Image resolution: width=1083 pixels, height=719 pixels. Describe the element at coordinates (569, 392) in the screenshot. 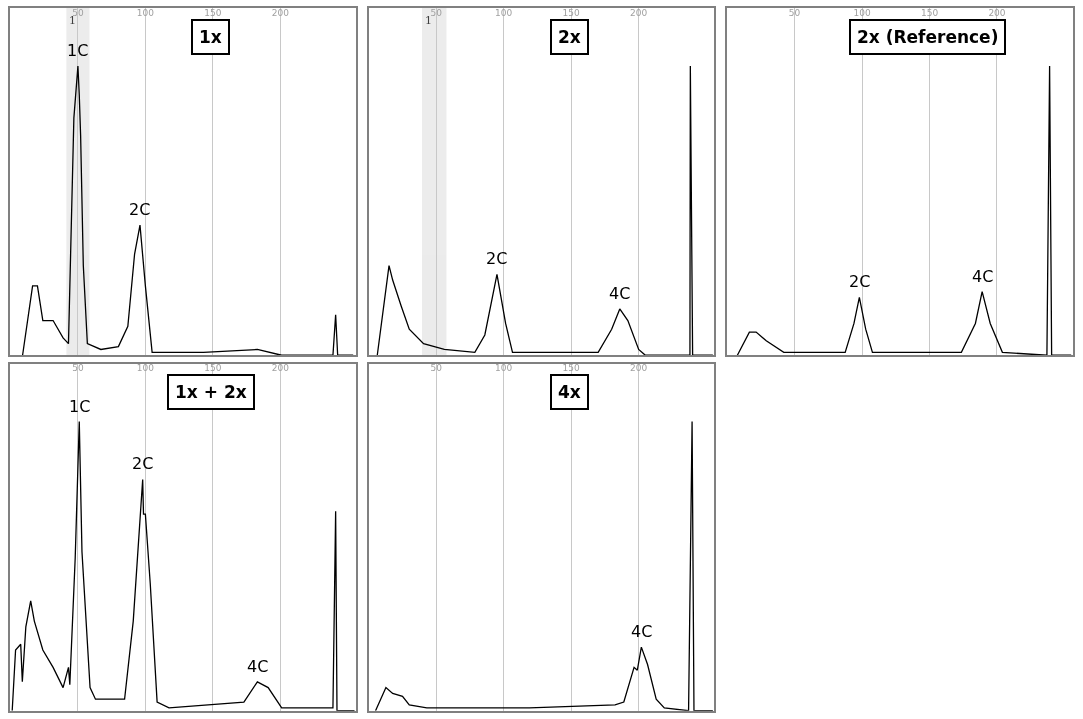

I see `chart-title: 4x` at that location.